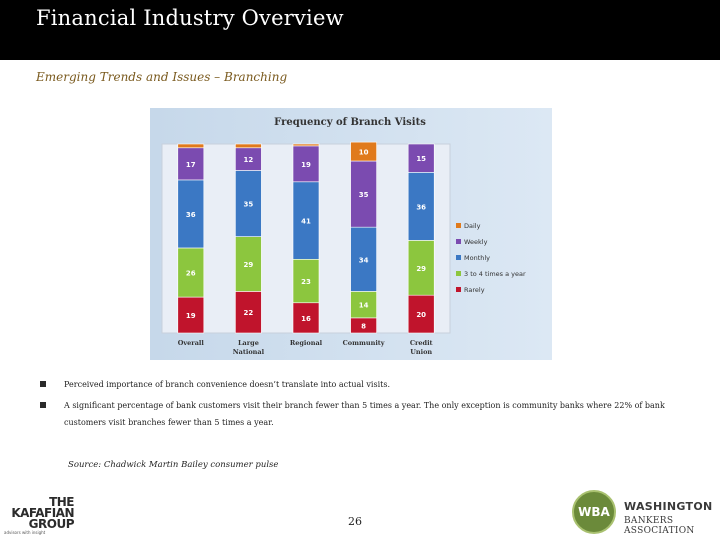 This screenshot has height=540, width=720. I want to click on category-label: Credit, so click(421, 343).